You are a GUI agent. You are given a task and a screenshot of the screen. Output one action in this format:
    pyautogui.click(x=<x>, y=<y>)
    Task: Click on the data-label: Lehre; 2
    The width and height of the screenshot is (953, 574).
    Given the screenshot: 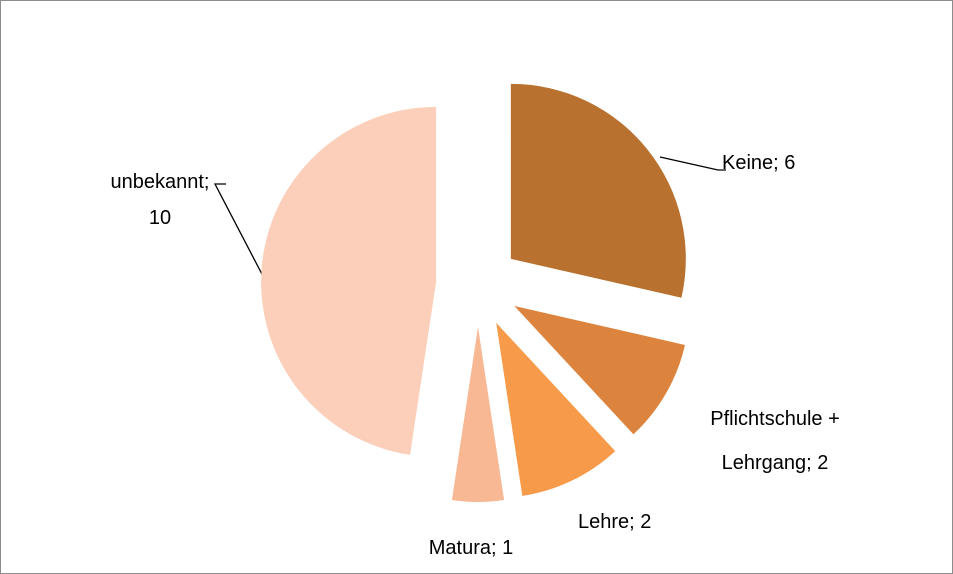 What is the action you would take?
    pyautogui.click(x=615, y=522)
    